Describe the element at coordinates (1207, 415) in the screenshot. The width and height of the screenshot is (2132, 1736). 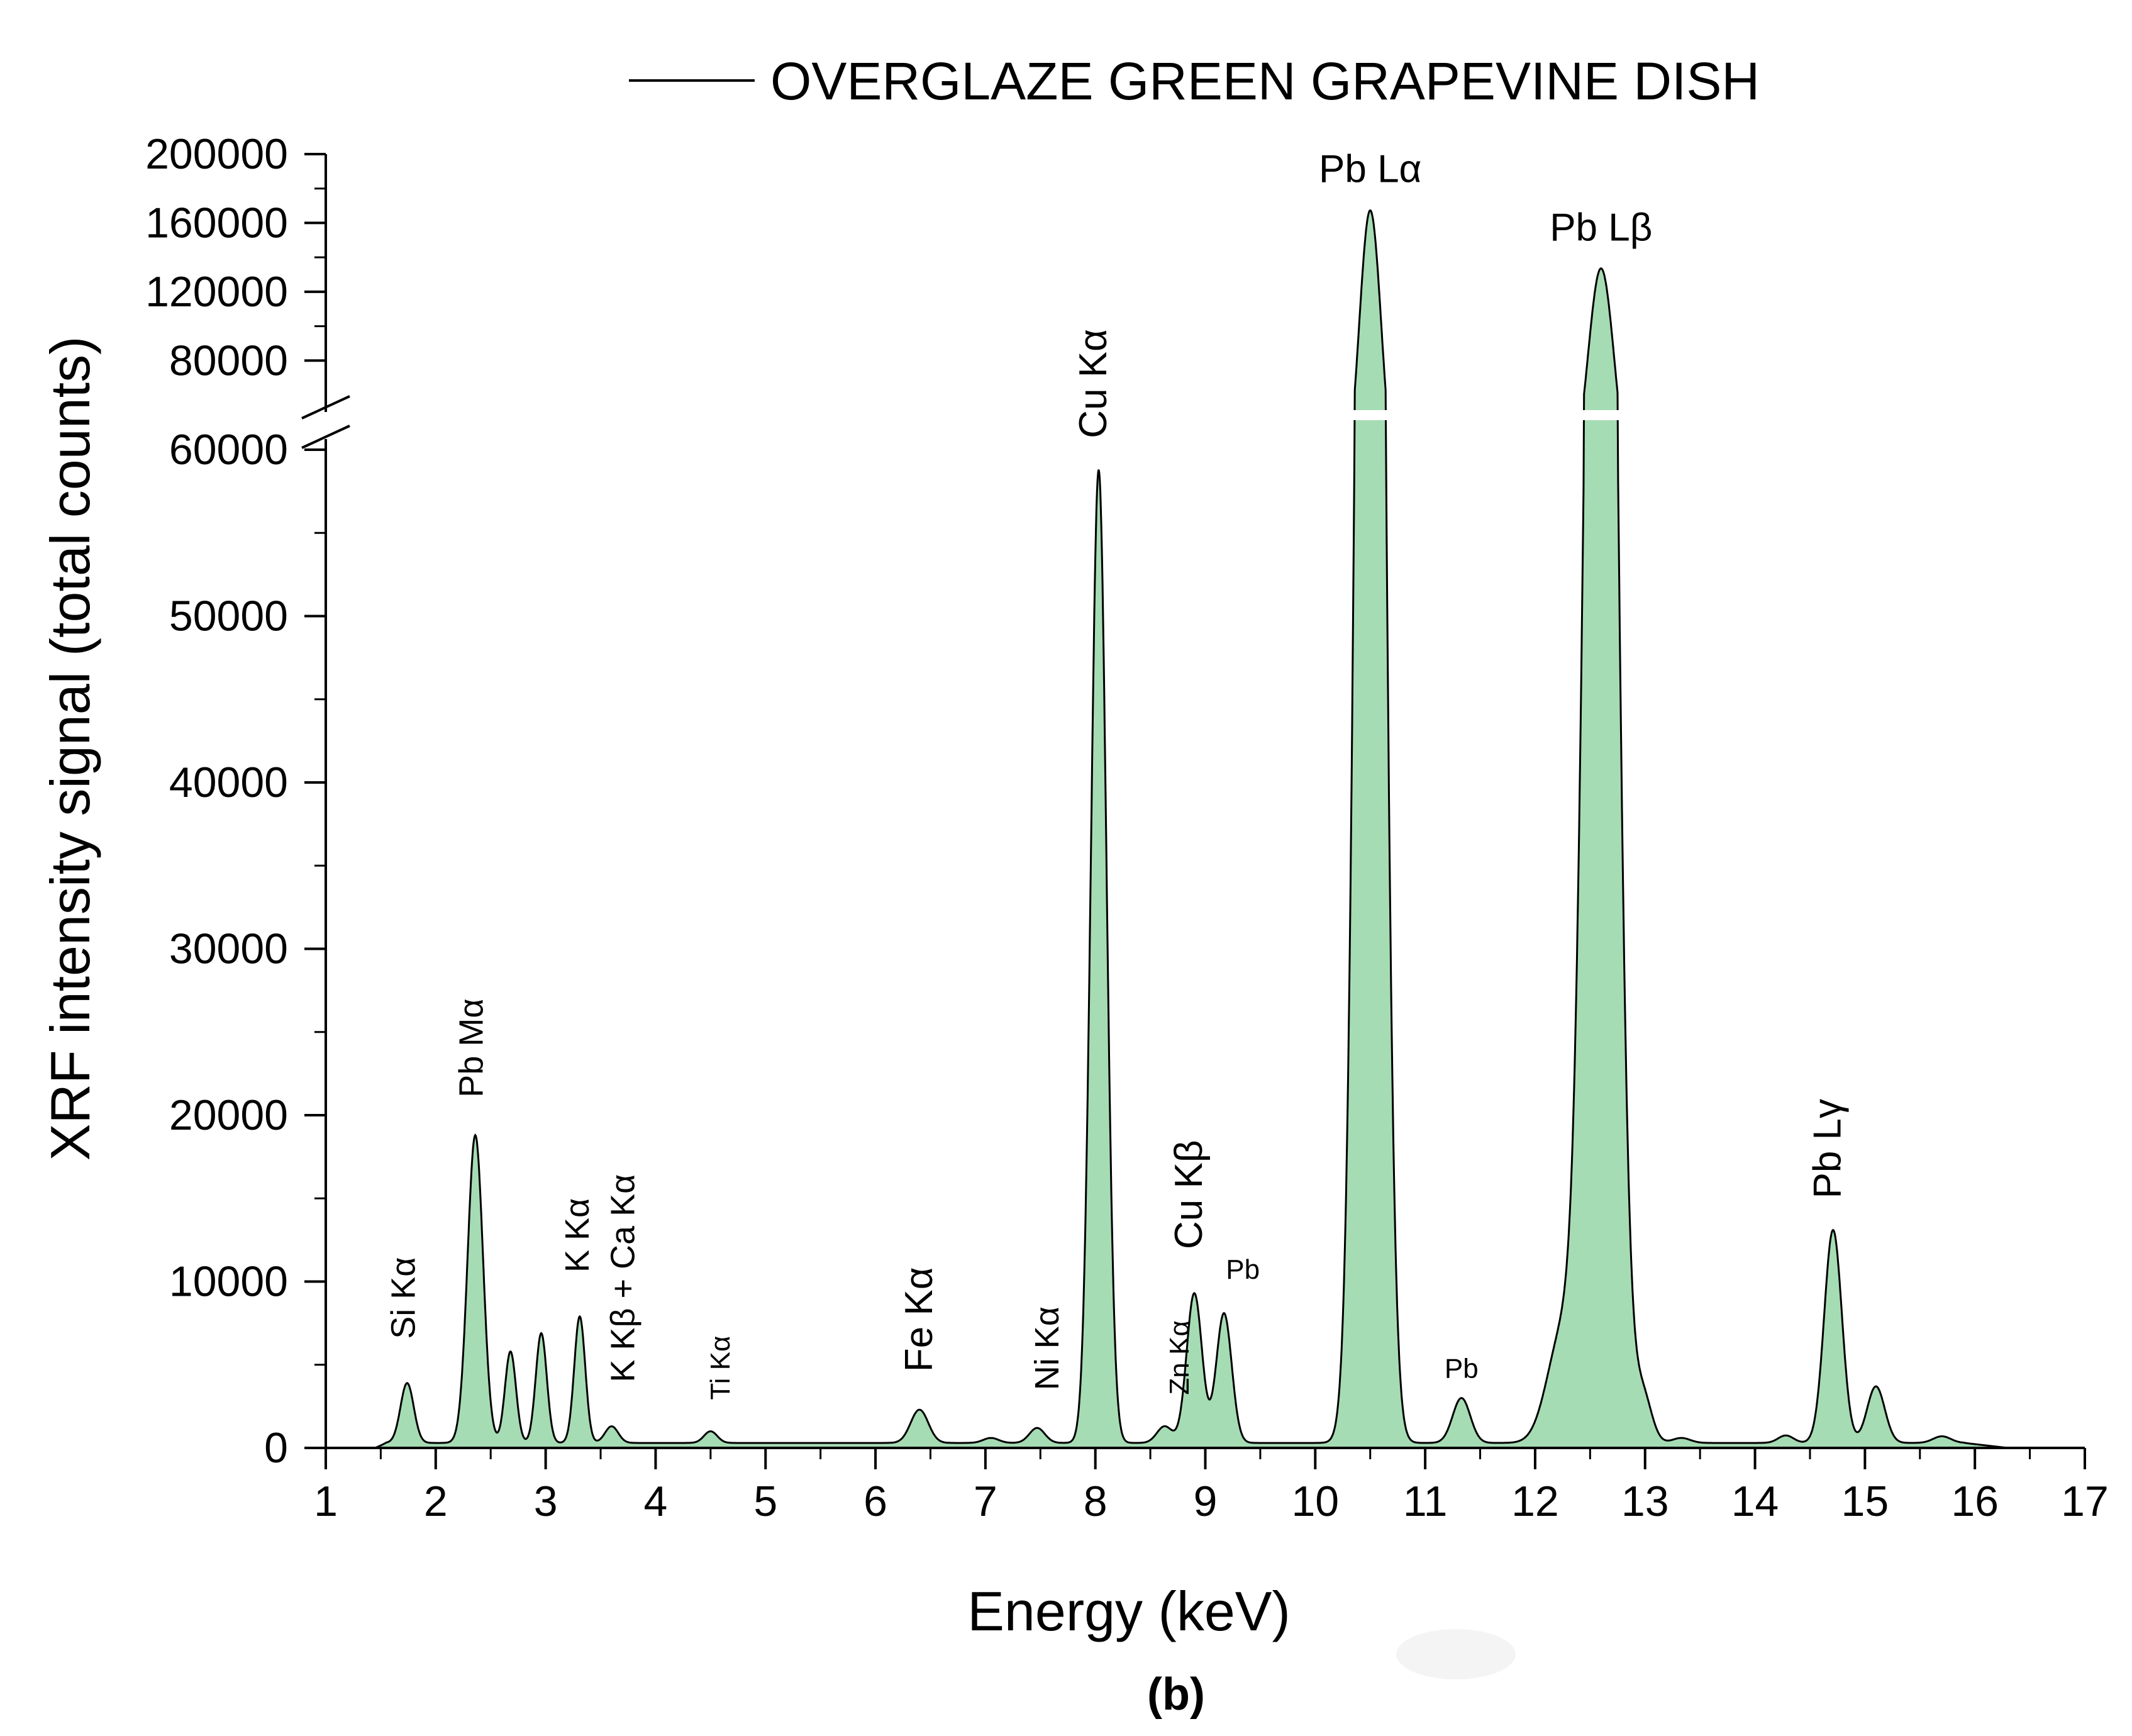
I see `axis-break-band` at that location.